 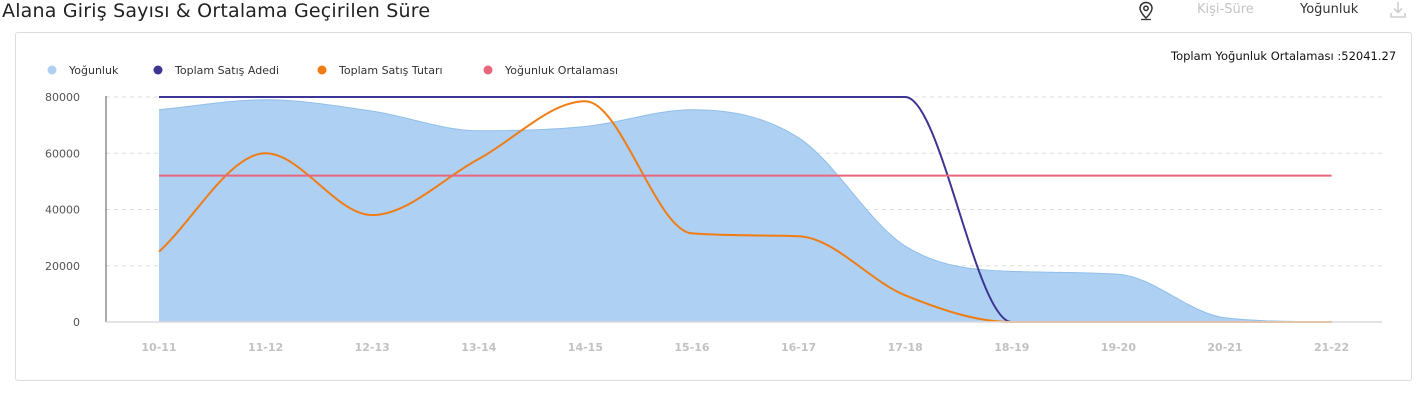 I want to click on x-tick-label: 13-14, so click(x=479, y=347).